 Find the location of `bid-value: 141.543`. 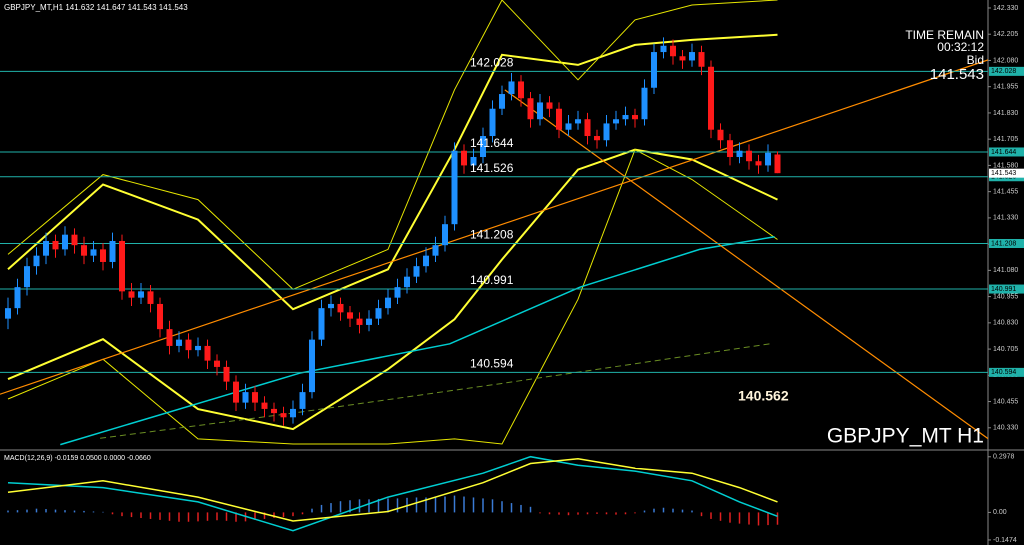

bid-value: 141.543 is located at coordinates (957, 74).